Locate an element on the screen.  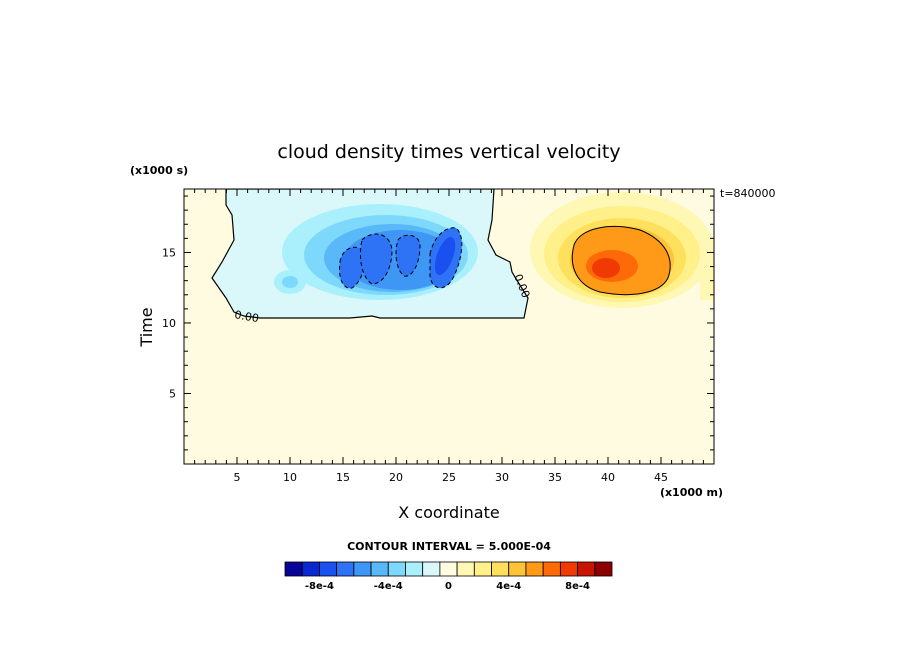
colorbar-label: 0 is located at coordinates (448, 586).